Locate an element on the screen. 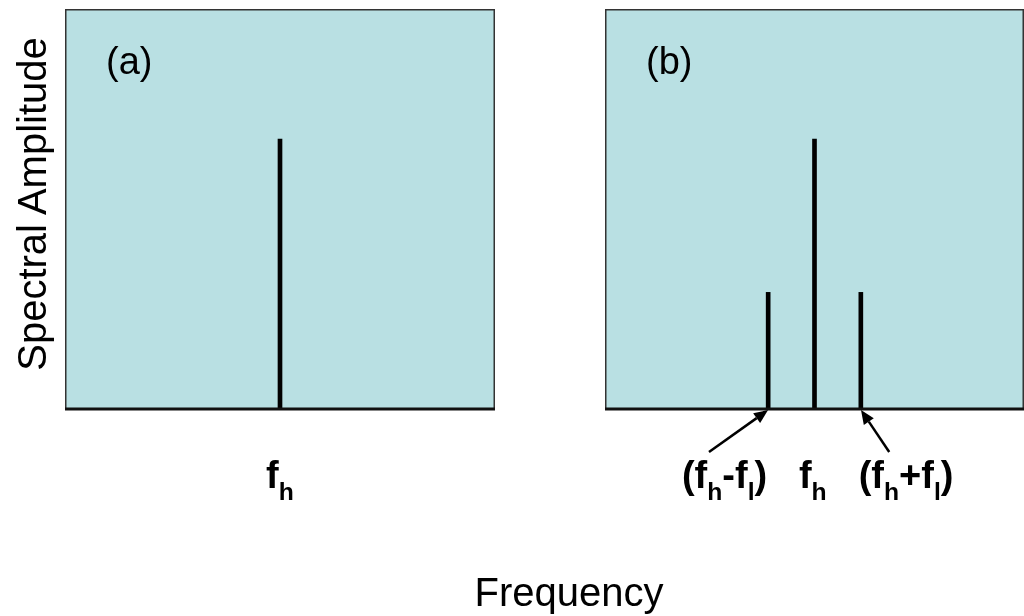 The width and height of the screenshot is (1024, 616). x-axis-title: Frequency is located at coordinates (569, 592).